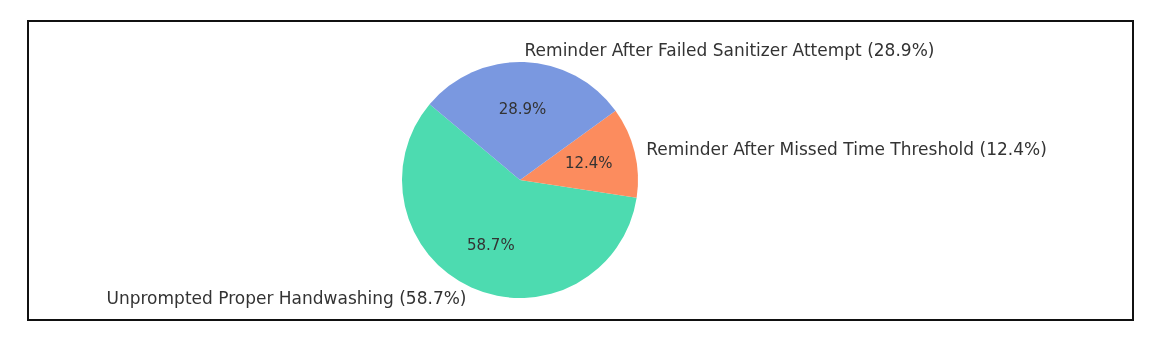  Describe the element at coordinates (286, 298) in the screenshot. I see `slice-label: Unprompted Proper Handwashing (58.7%)` at that location.